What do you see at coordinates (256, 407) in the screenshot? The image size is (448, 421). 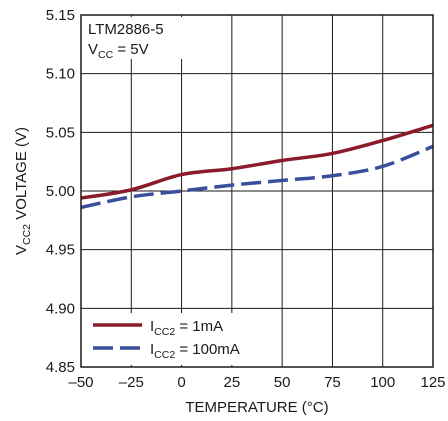 I see `x-axis-title: TEMPERATURE (°C)` at bounding box center [256, 407].